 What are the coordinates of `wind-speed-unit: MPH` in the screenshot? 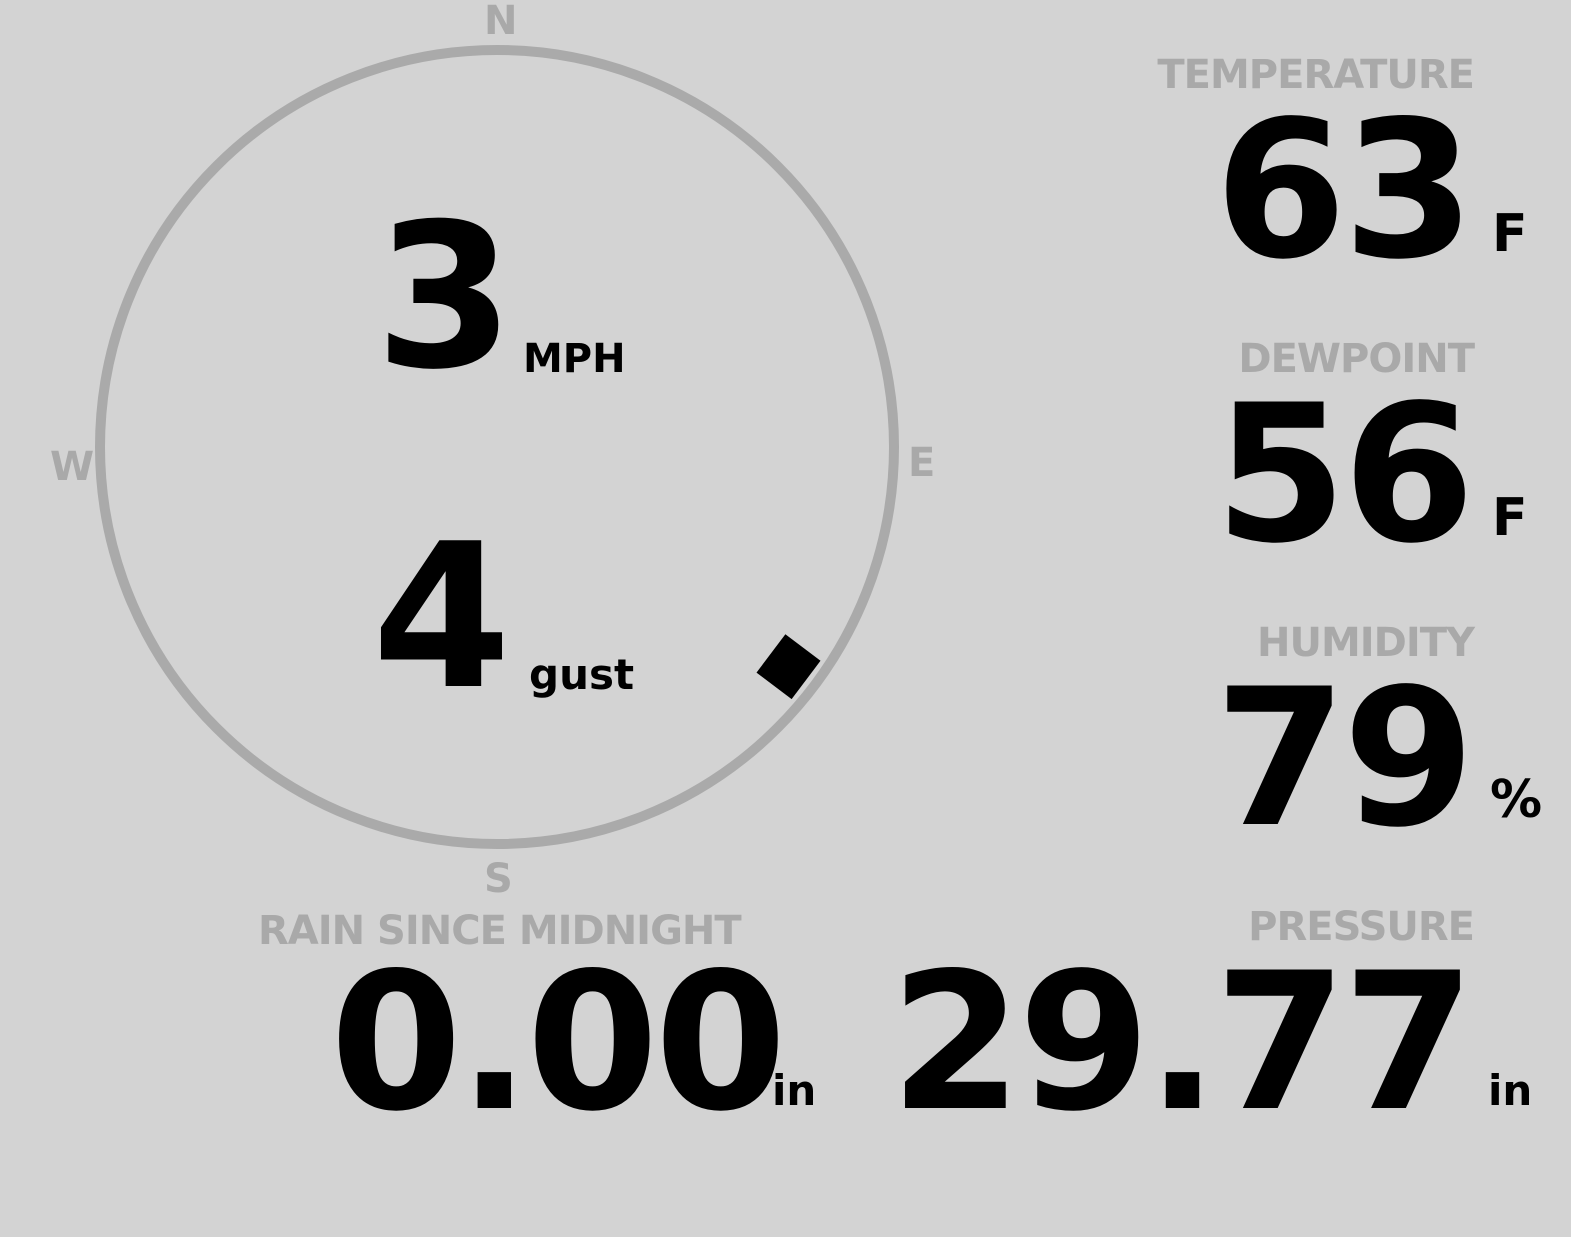 It's located at (574, 359).